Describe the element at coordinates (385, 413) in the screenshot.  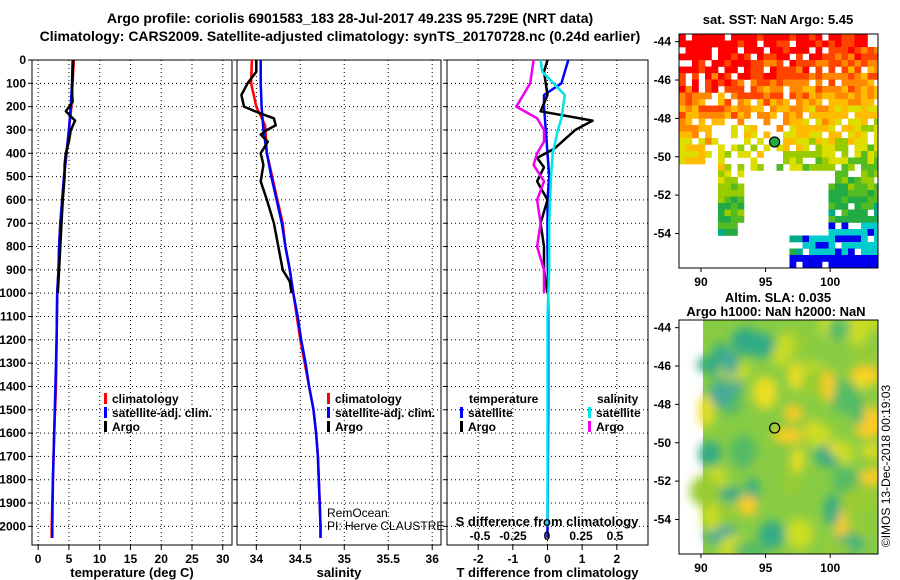
I see `sal-legend-label: satellite-adj. clim.` at that location.